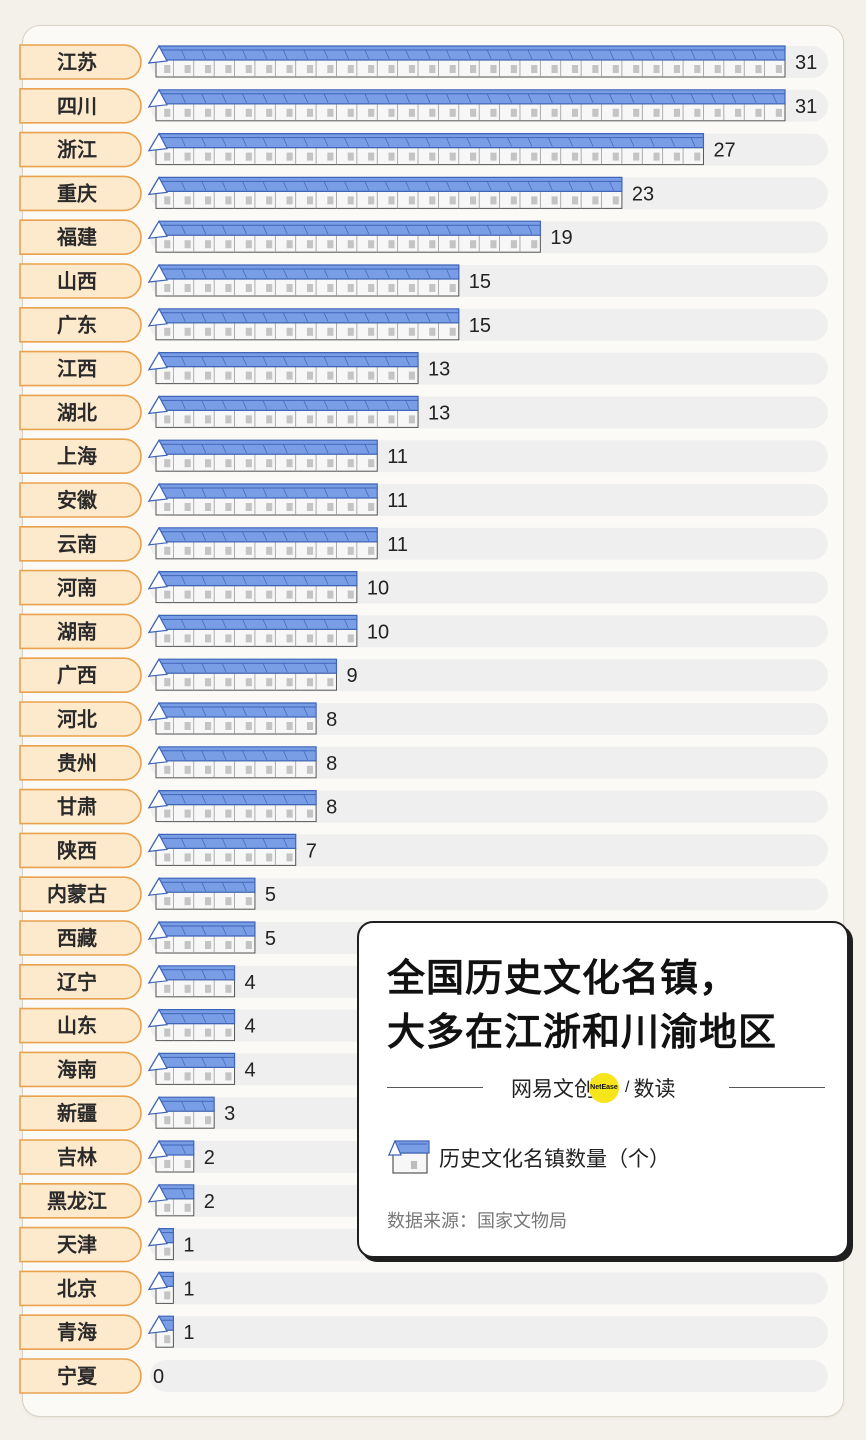 The width and height of the screenshot is (866, 1440). Describe the element at coordinates (77, 588) in the screenshot. I see `category-label: 河南` at that location.